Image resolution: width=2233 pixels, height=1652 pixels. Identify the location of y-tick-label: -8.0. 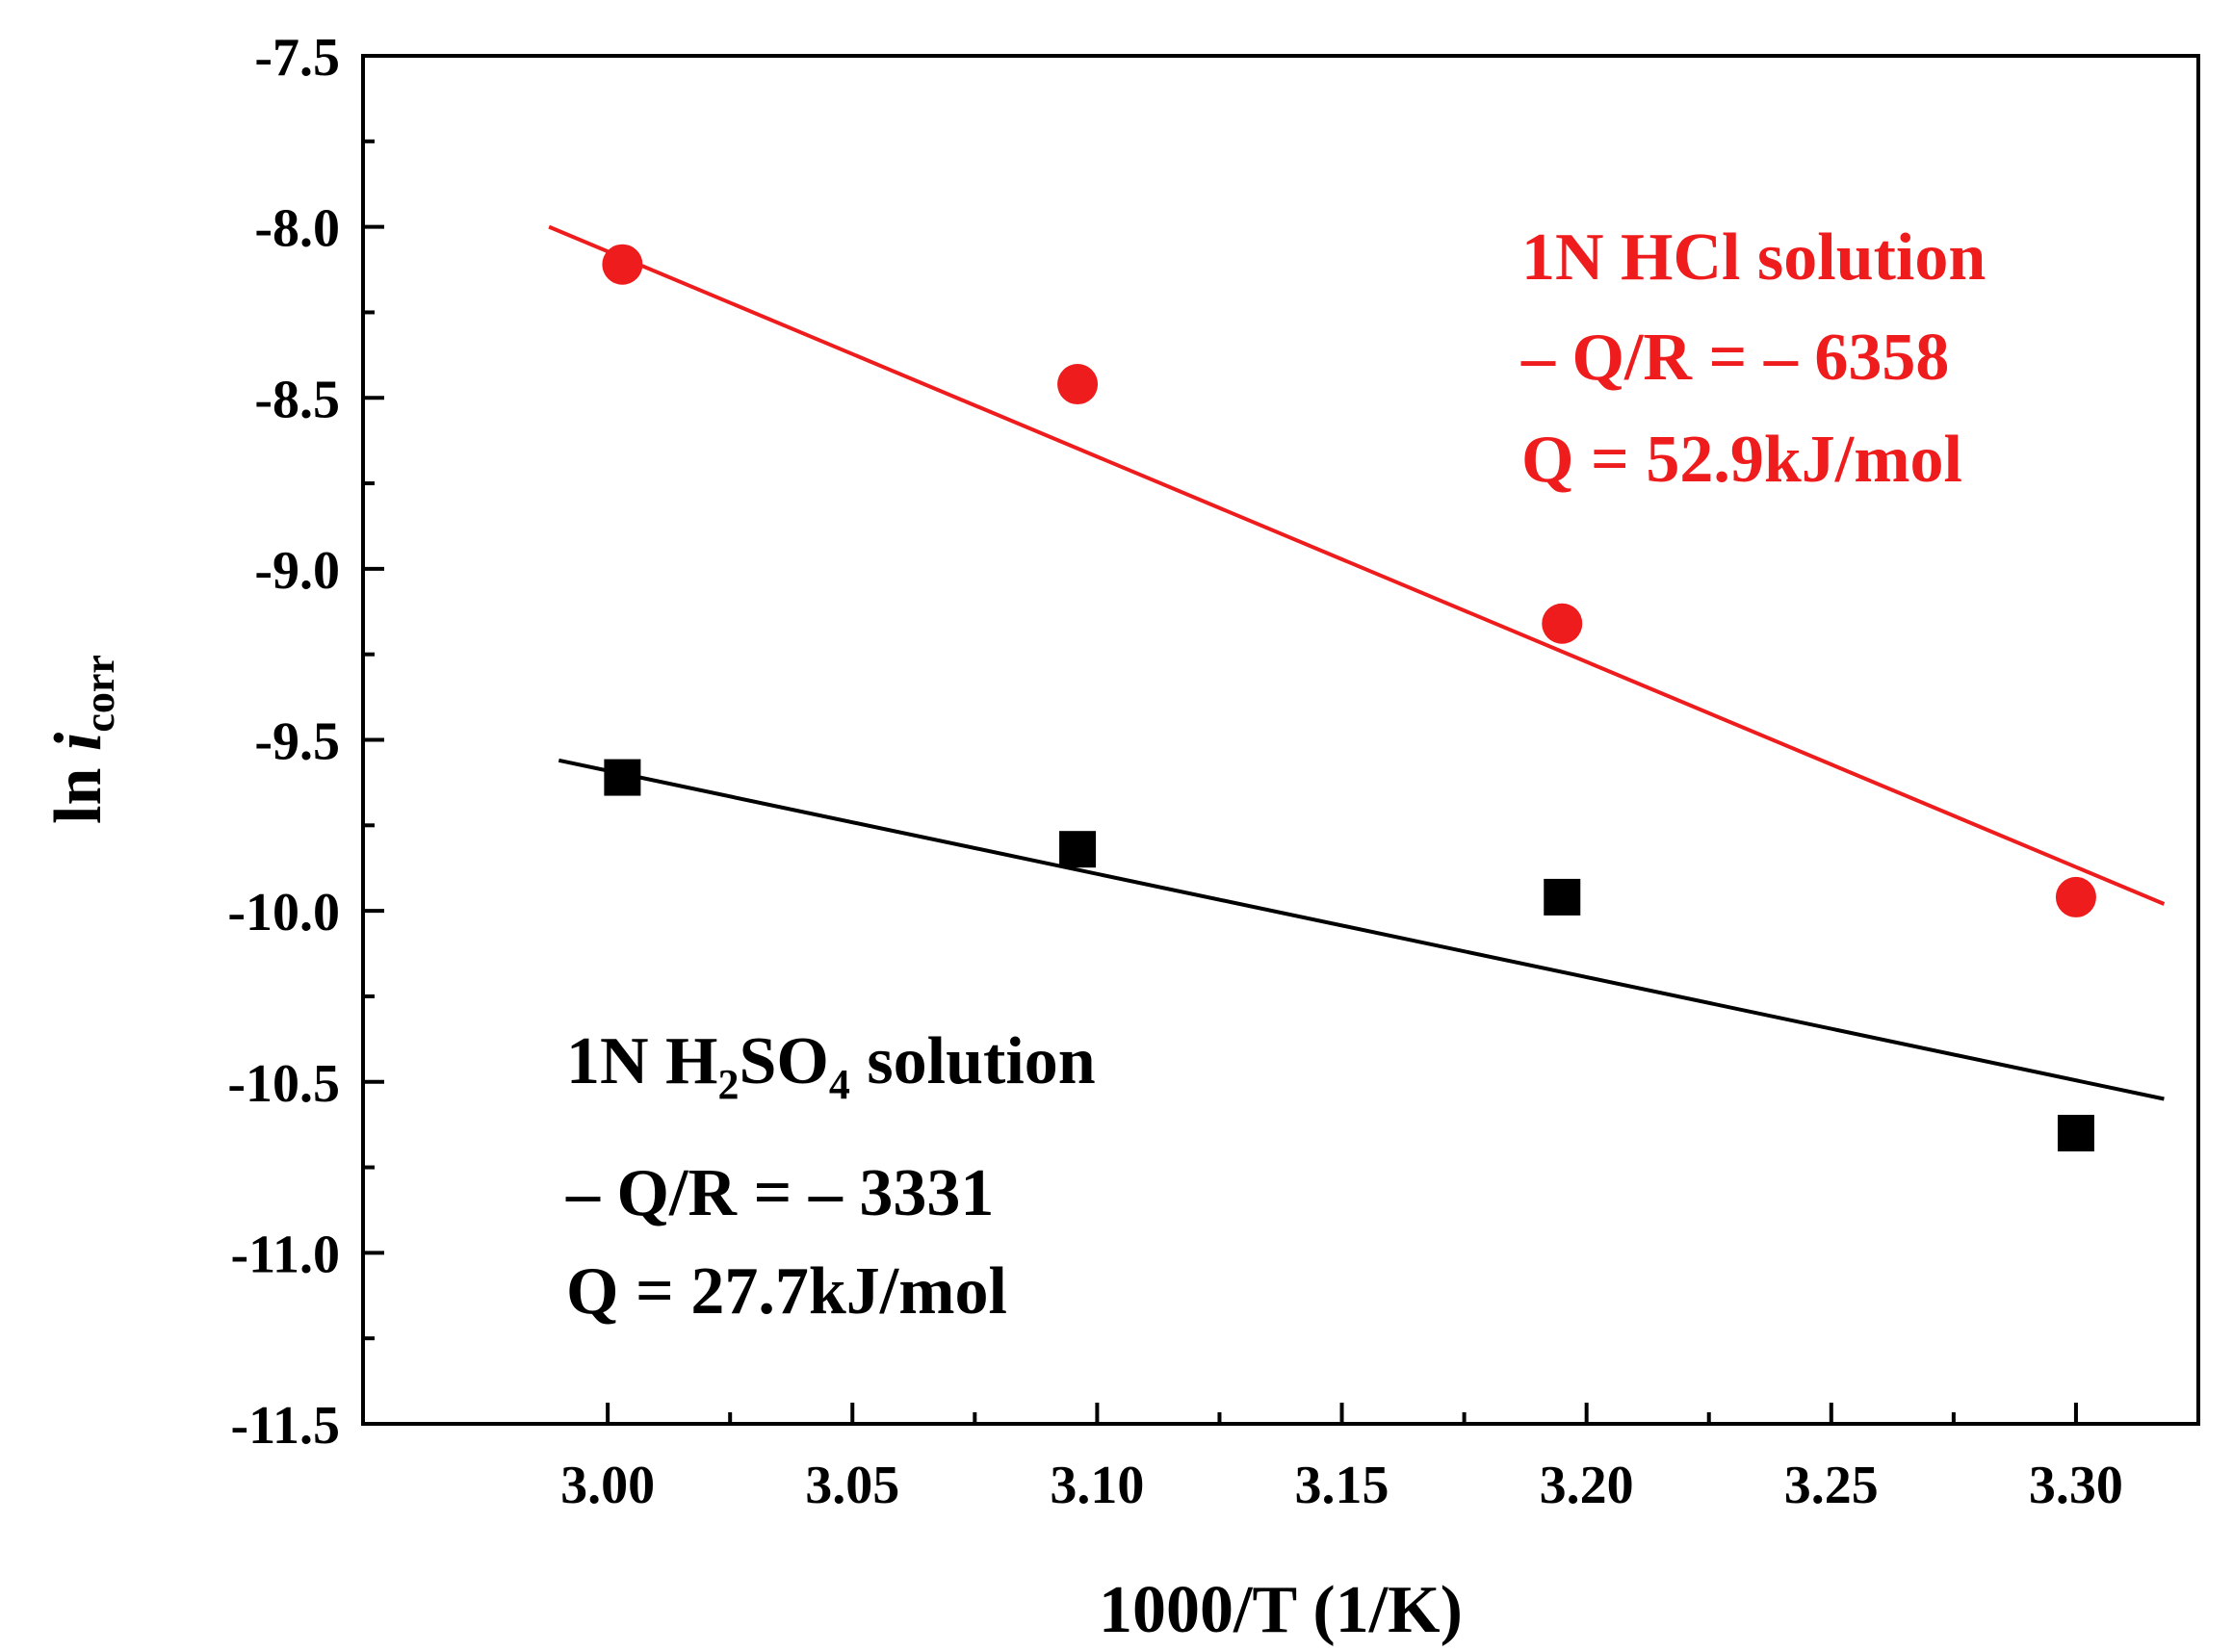
(297, 229).